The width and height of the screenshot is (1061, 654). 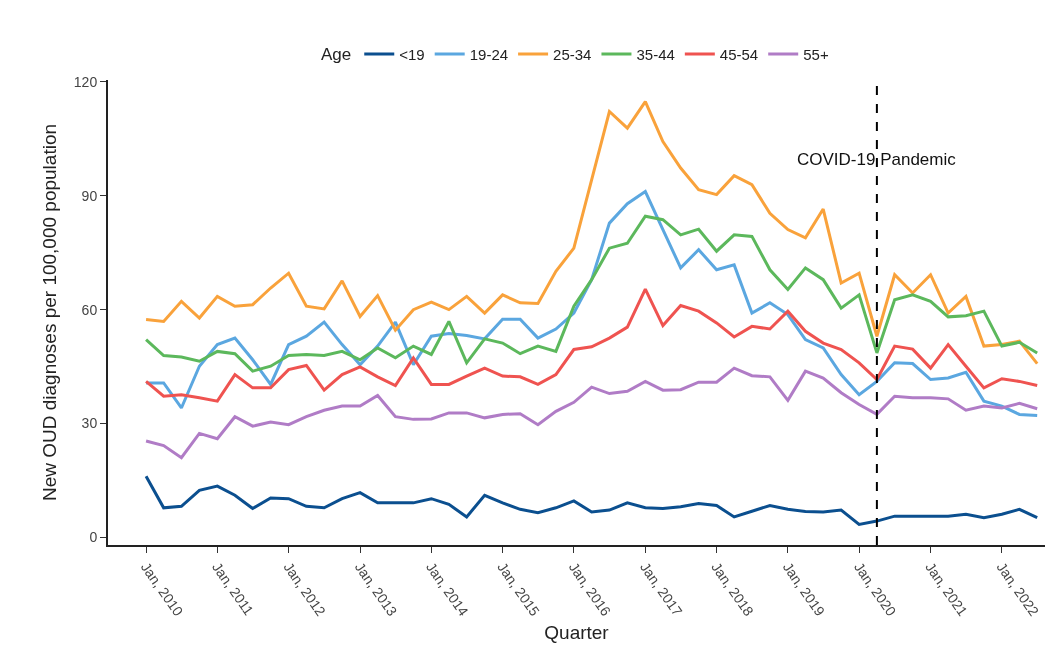 What do you see at coordinates (89, 309) in the screenshot?
I see `y-tick-label: 60` at bounding box center [89, 309].